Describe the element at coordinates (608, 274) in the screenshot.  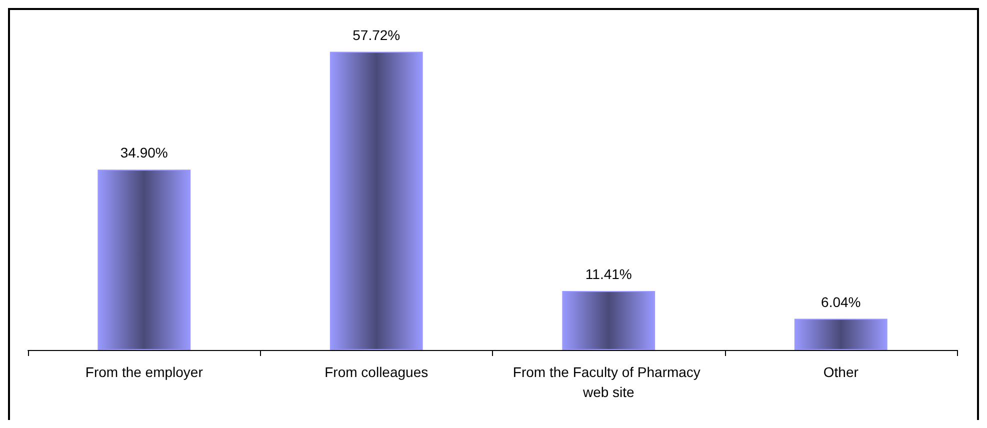
I see `data-label: 11.41%` at that location.